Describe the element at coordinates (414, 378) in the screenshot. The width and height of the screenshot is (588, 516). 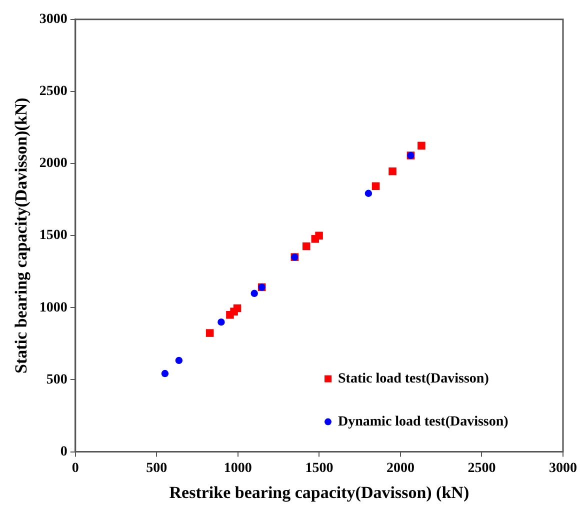
I see `legend-label: Static load test(Davisson)` at that location.